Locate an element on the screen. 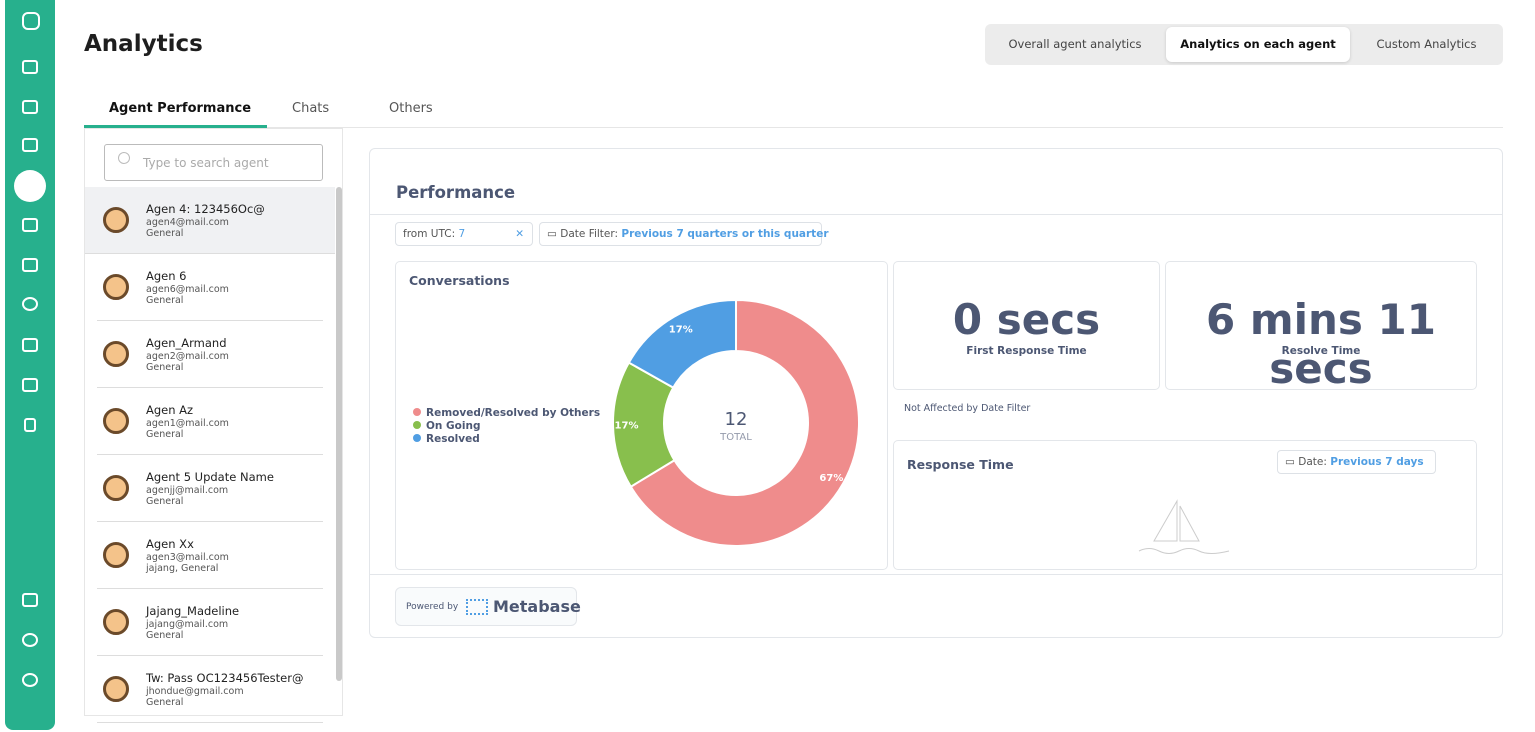 This screenshot has height=732, width=1535. agent-email: agenjj@mail.com is located at coordinates (187, 490).